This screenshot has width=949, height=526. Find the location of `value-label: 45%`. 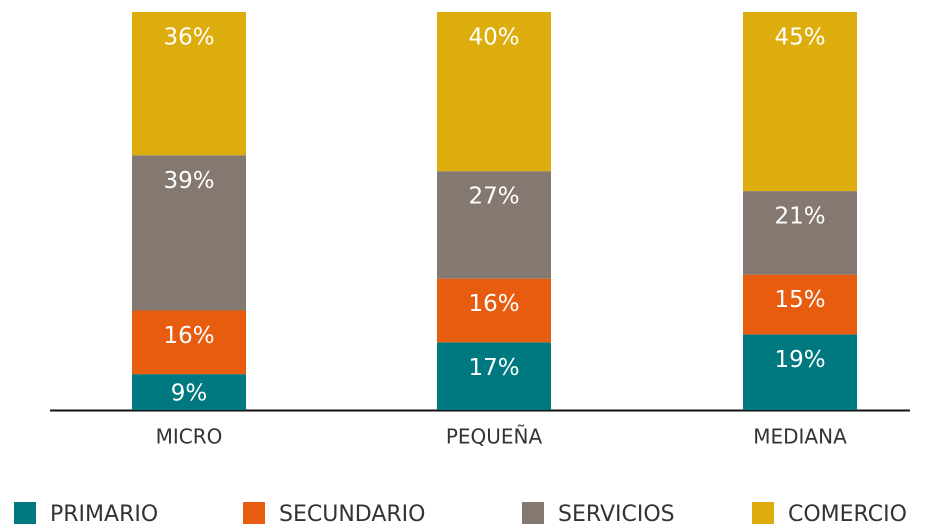

value-label: 45% is located at coordinates (799, 38).